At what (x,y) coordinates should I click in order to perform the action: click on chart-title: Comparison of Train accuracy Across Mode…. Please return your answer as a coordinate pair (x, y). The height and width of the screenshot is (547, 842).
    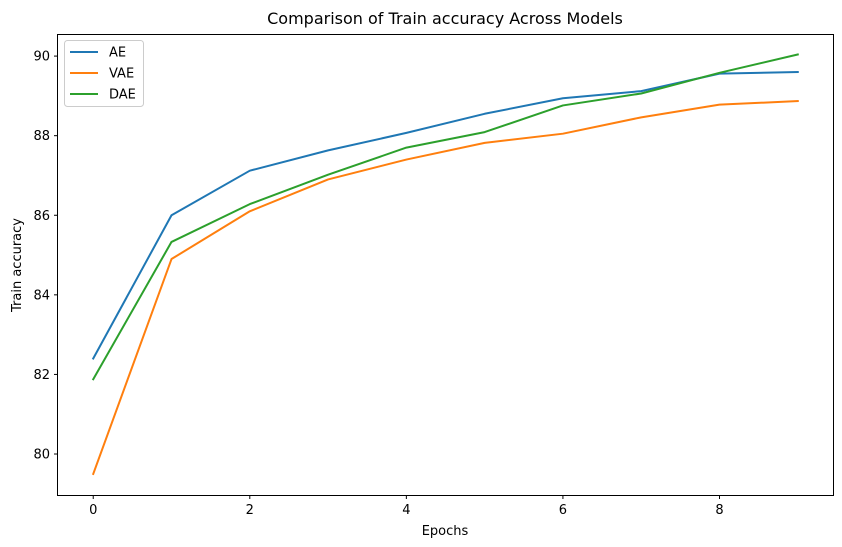
    Looking at the image, I should click on (445, 18).